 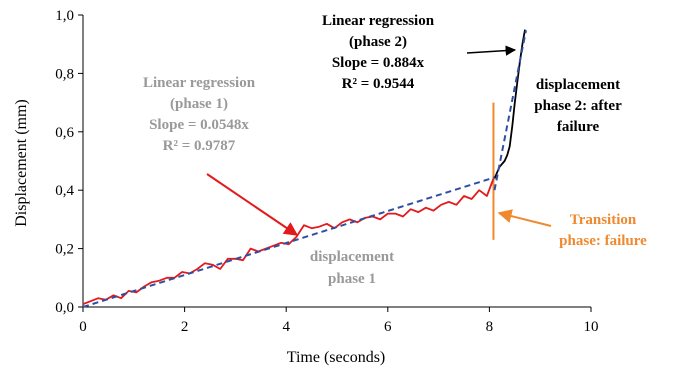 What do you see at coordinates (378, 84) in the screenshot?
I see `annotation-line: R² = 0.9544` at bounding box center [378, 84].